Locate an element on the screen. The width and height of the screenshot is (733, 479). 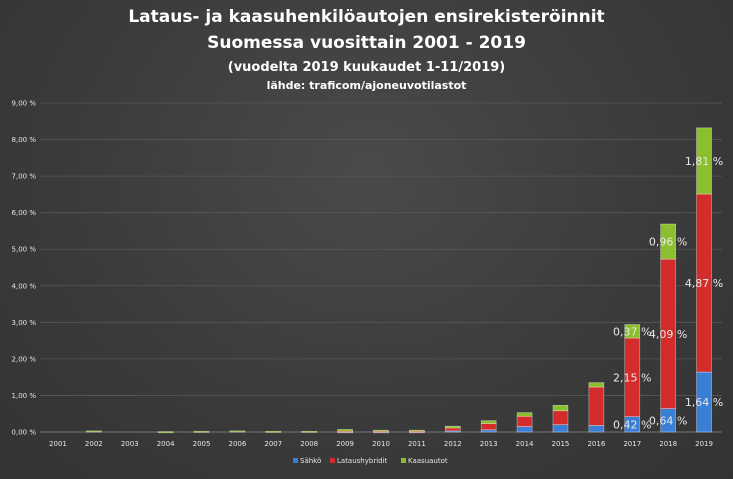
data-label: 1,81 % is located at coordinates (704, 161).